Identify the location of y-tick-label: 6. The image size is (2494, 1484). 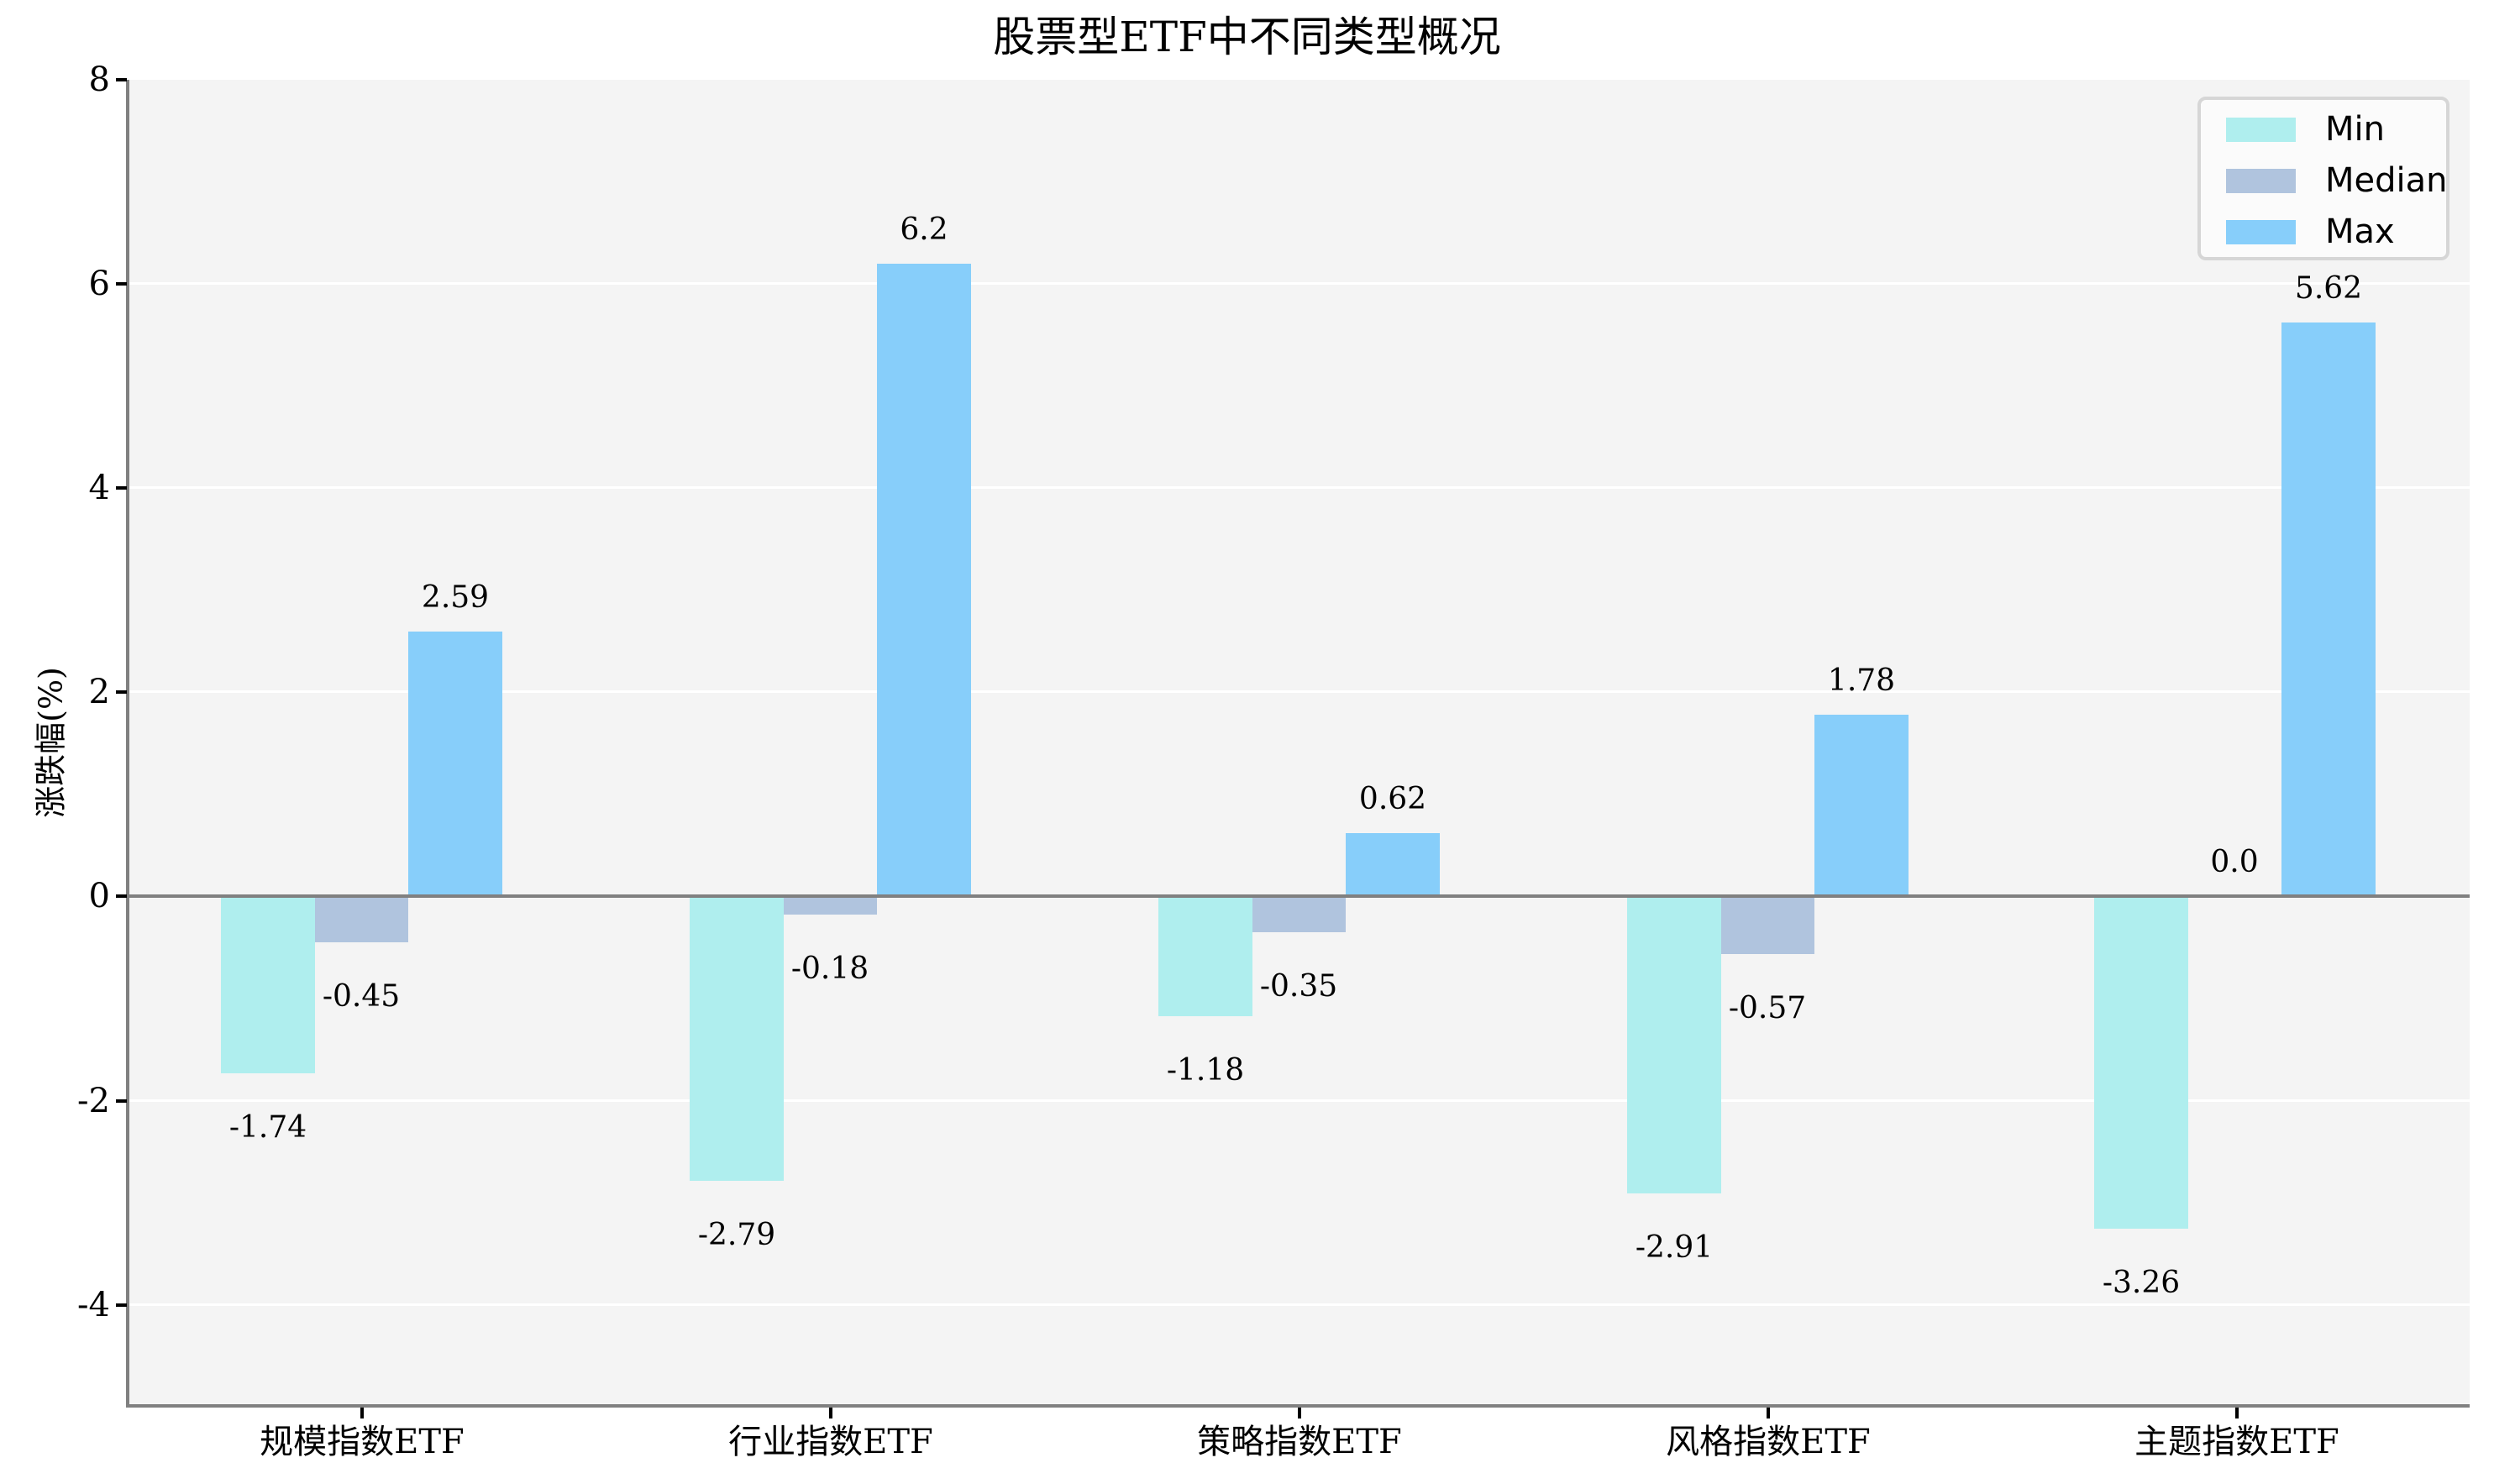
(99, 284).